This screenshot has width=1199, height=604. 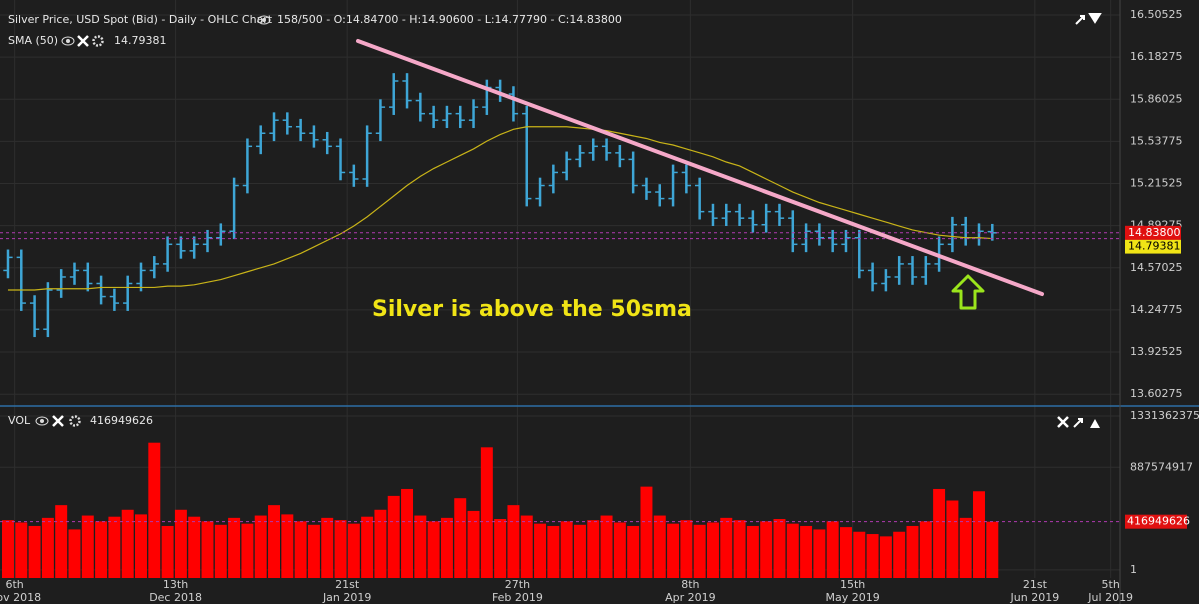 What do you see at coordinates (1156, 309) in the screenshot?
I see `y-tick-label: 14.24775` at bounding box center [1156, 309].